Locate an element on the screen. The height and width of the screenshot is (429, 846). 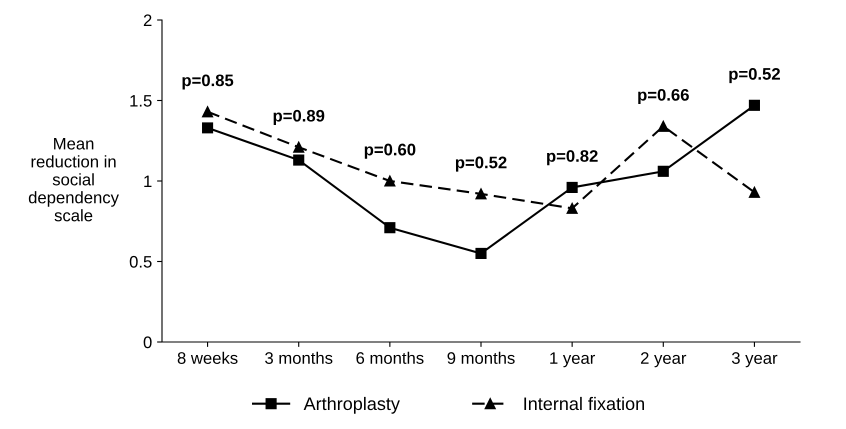
x-tick-label: 2 year is located at coordinates (663, 360).